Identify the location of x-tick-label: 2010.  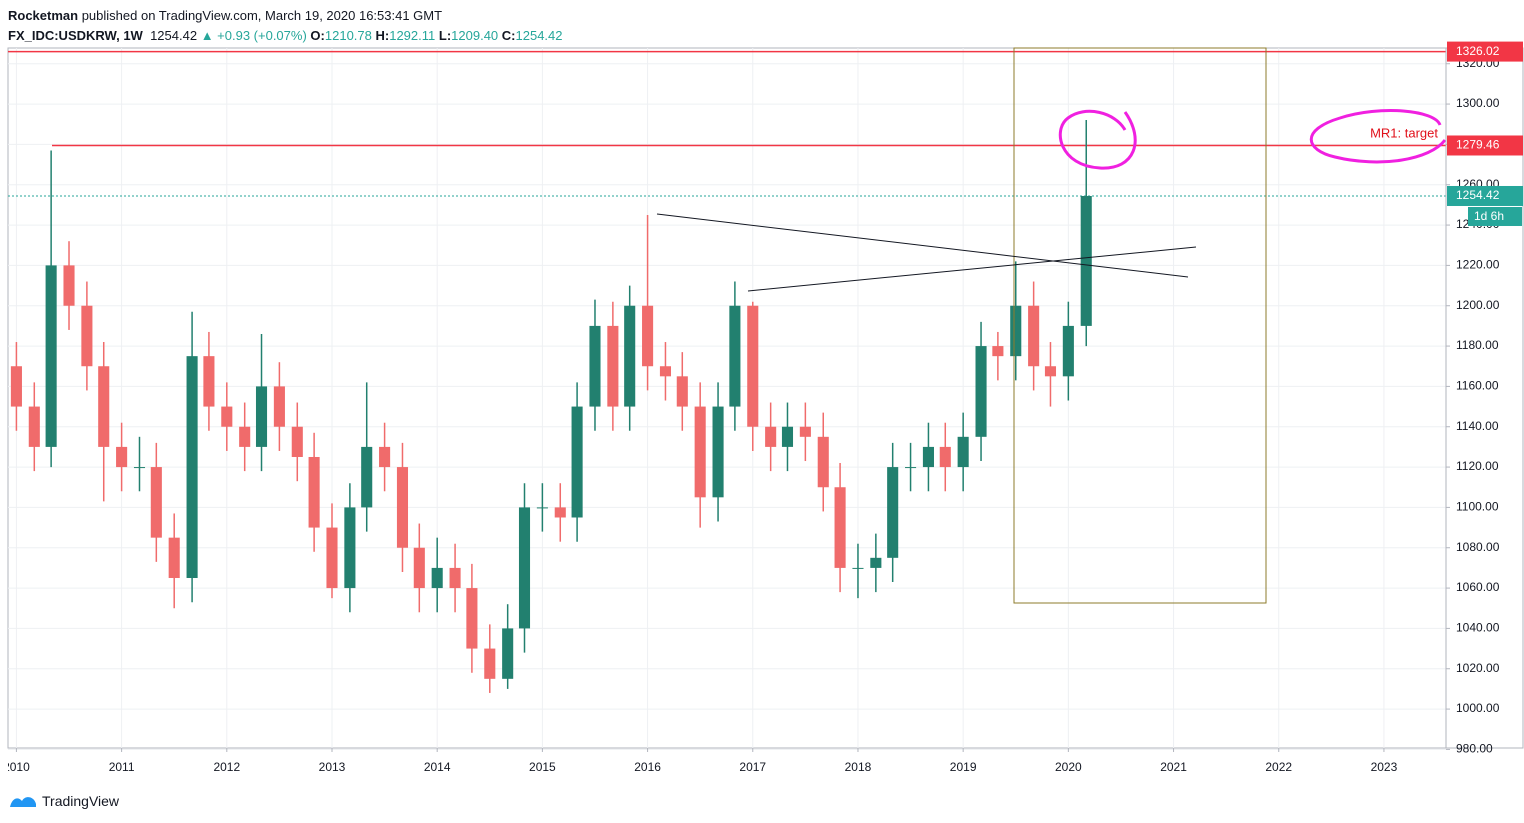
(16, 767).